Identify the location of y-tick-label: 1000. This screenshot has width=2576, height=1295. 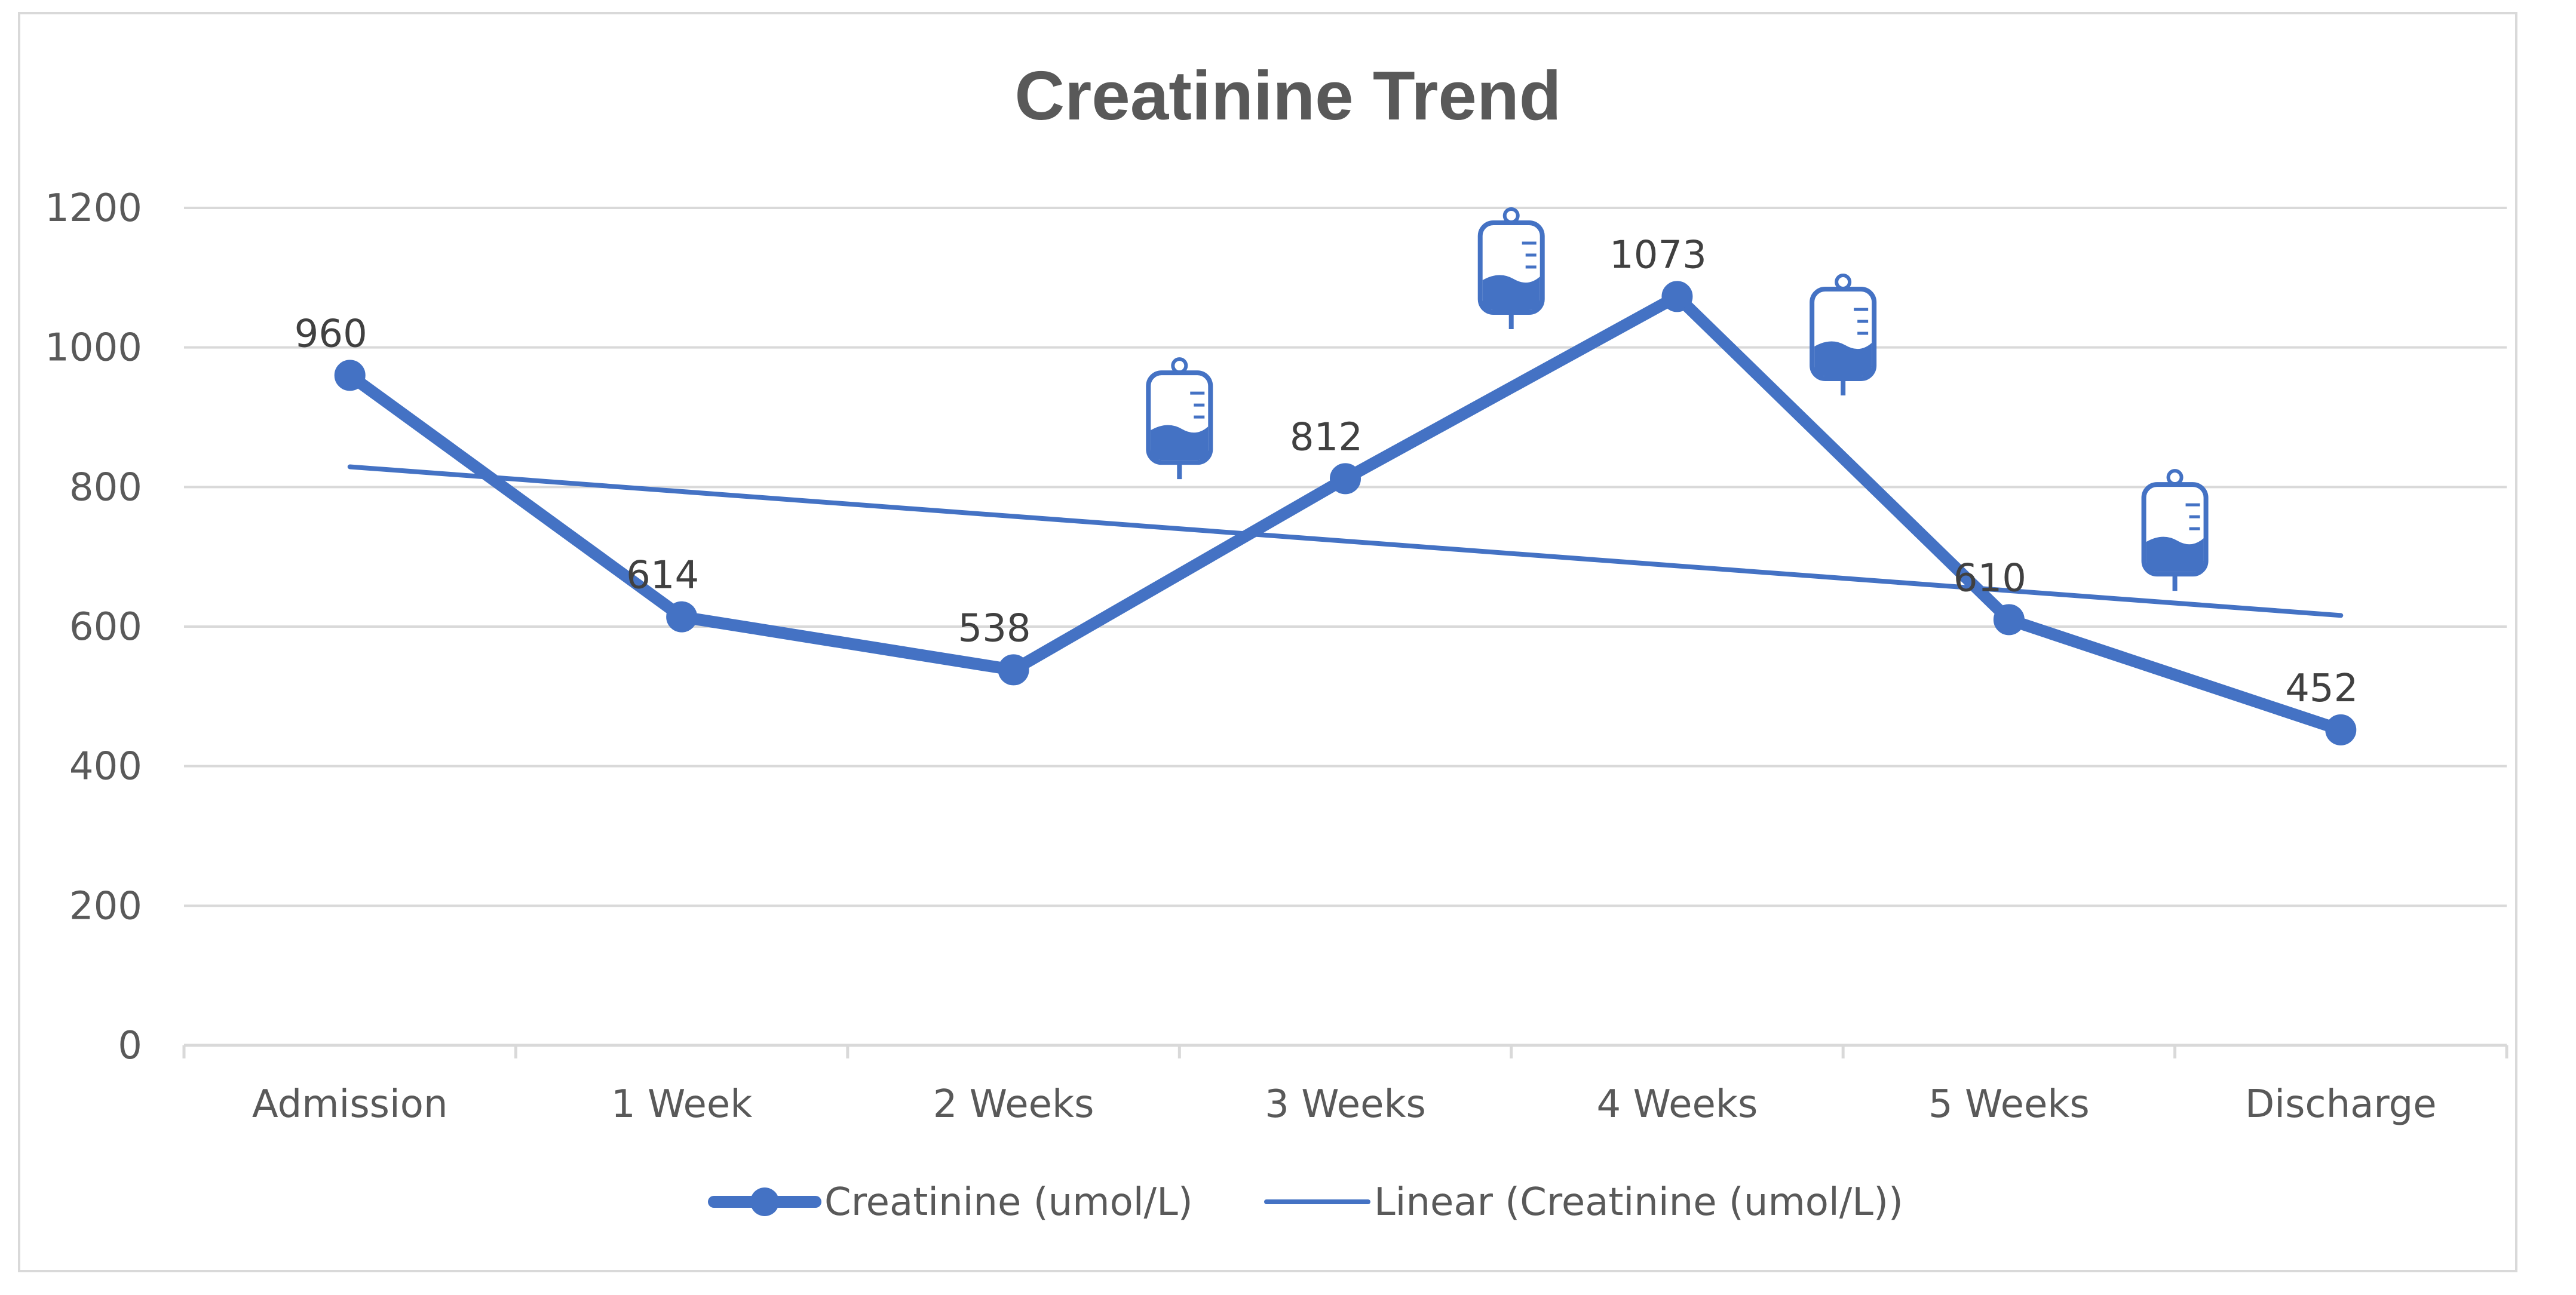
(93, 348).